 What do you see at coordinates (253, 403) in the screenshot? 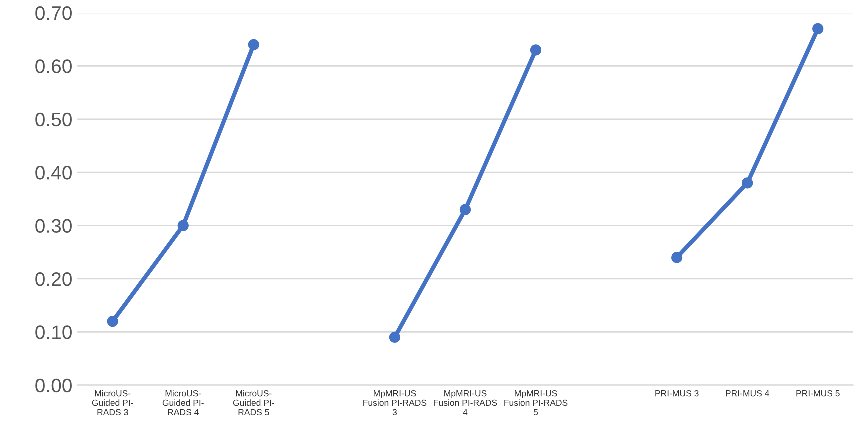
I see `x-tick-label: MicroUS- Guided PI- RADS 5` at bounding box center [253, 403].